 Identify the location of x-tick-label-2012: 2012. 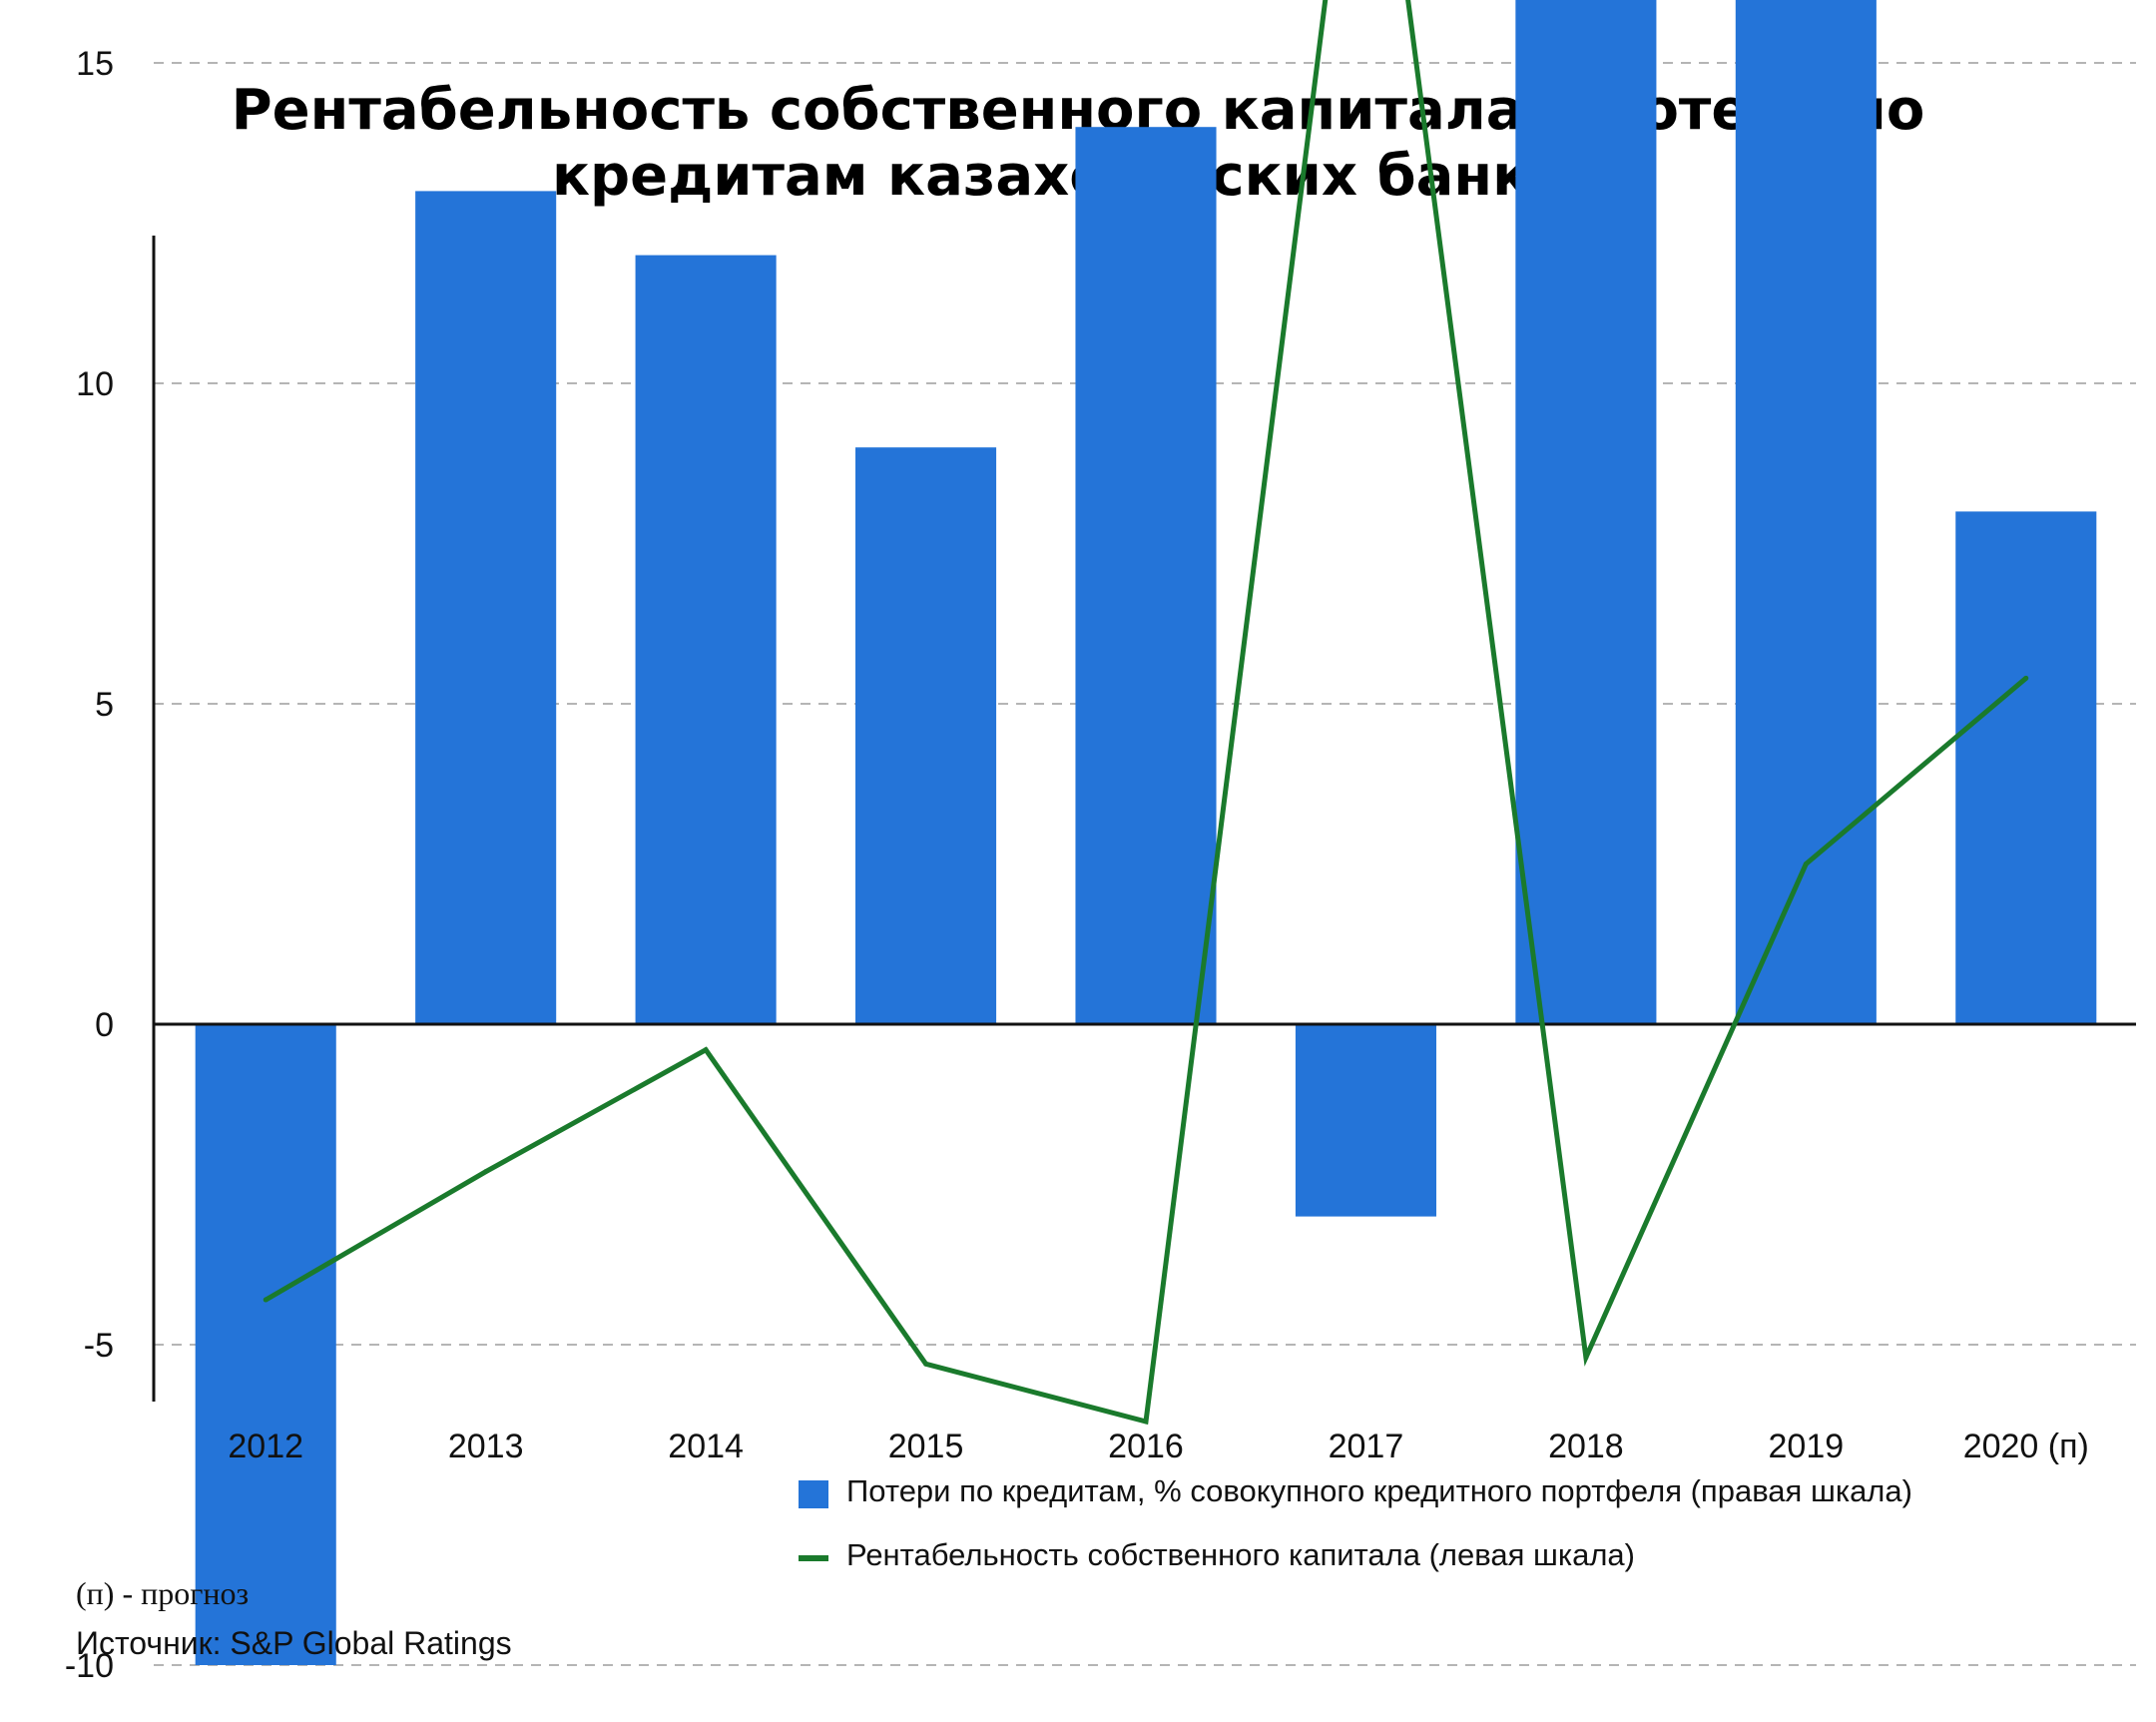
(265, 1446).